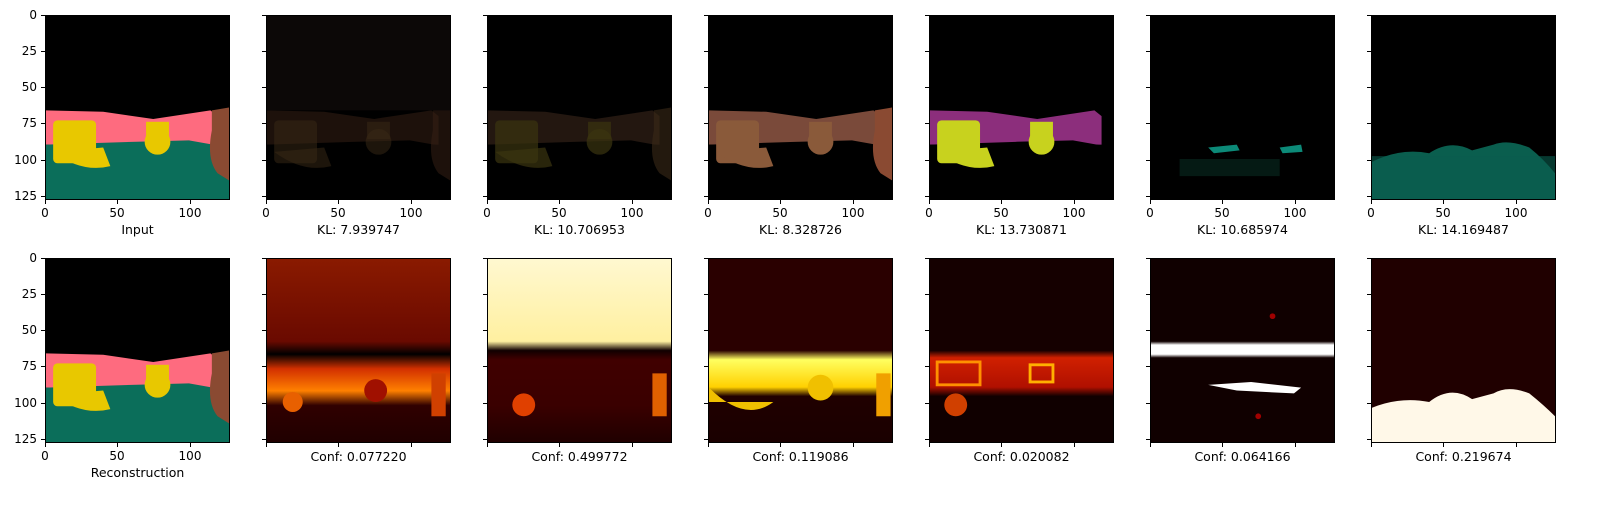  I want to click on bottom-caption-2: Conf: 0.077220, so click(358, 456).